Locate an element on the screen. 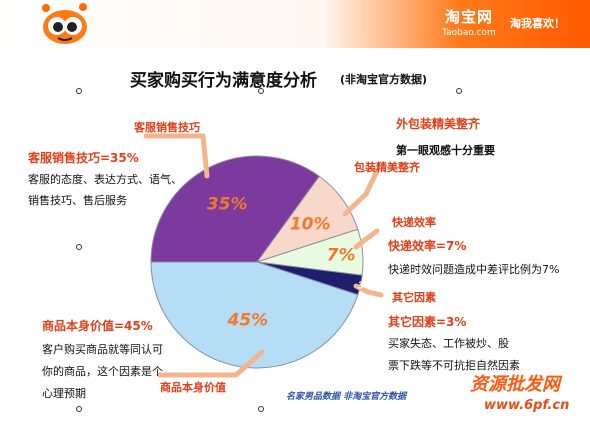  product-line-1: 客户购买商品就等同认可 is located at coordinates (102, 349).